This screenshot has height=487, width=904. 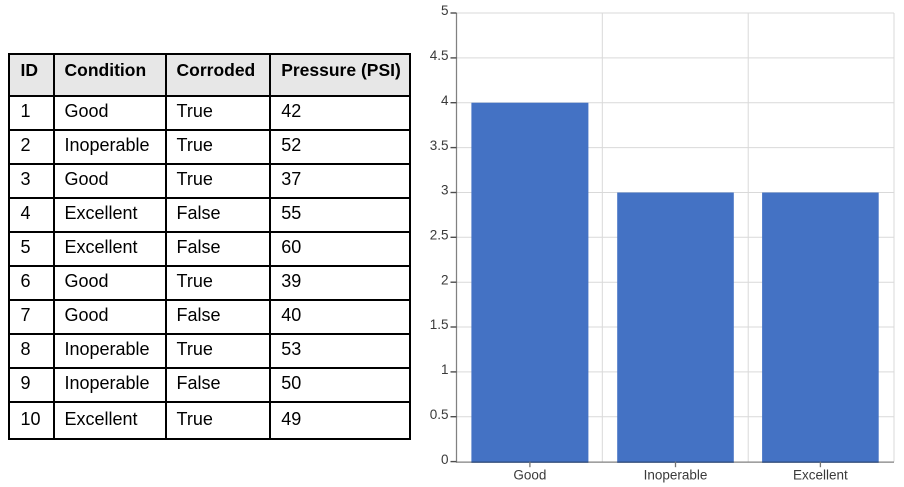 I want to click on svg-text: 4.5, so click(x=439, y=55).